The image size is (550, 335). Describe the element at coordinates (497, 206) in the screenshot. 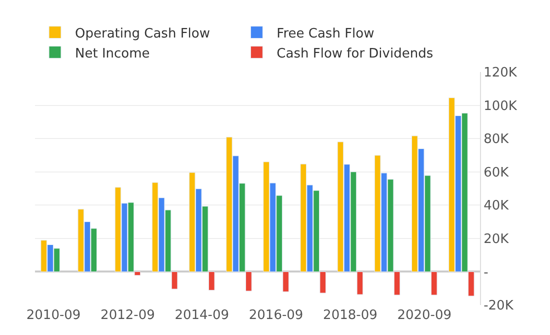

I see `y-tick-label: 40K` at that location.